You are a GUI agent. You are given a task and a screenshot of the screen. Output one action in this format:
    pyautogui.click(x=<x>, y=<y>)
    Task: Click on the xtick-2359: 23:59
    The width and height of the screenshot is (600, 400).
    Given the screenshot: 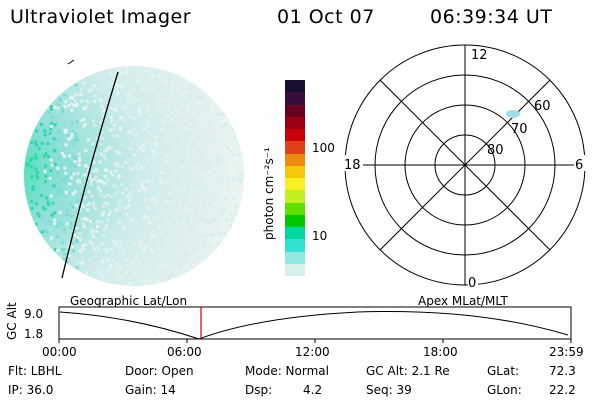 What is the action you would take?
    pyautogui.click(x=566, y=352)
    